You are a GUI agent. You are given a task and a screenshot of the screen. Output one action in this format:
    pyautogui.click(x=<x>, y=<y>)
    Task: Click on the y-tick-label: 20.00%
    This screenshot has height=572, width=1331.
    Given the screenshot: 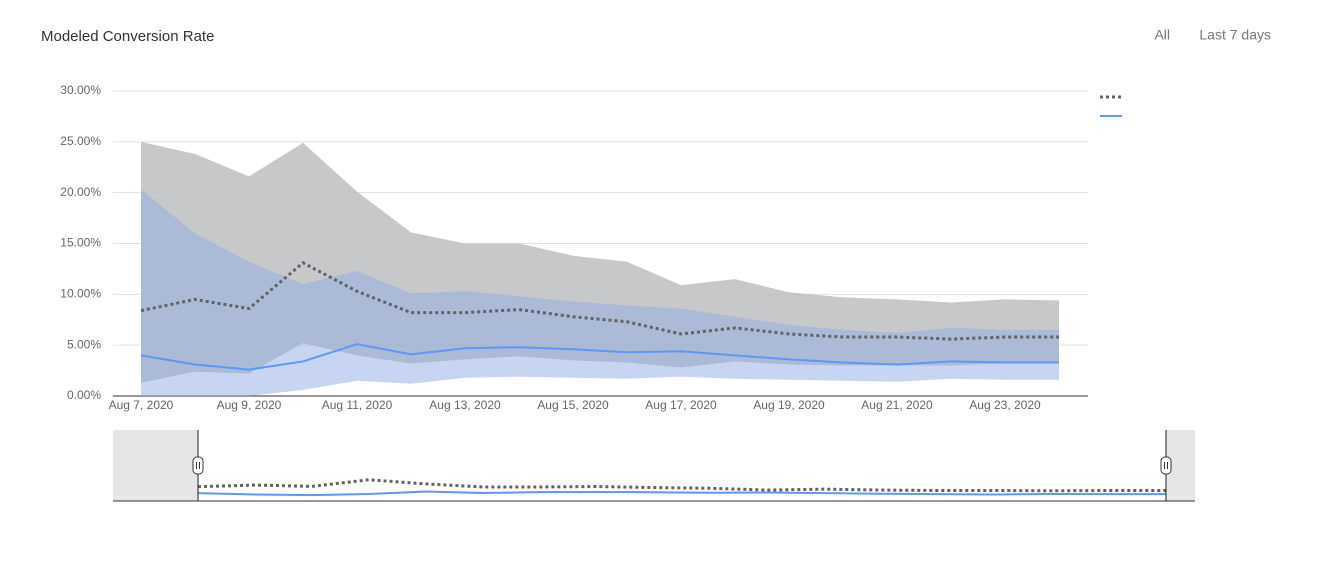 What is the action you would take?
    pyautogui.click(x=80, y=192)
    